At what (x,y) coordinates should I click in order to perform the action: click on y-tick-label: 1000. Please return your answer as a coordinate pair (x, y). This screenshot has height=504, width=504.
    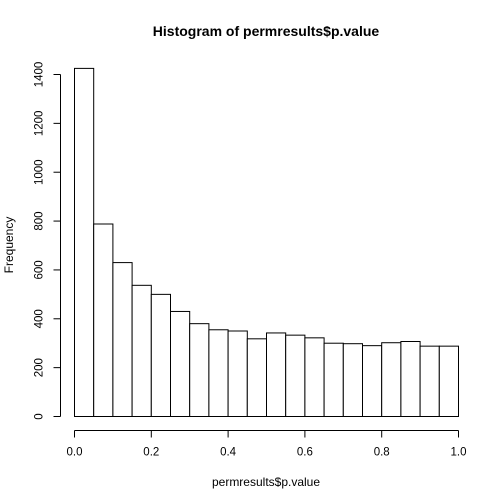
    Looking at the image, I should click on (40, 172).